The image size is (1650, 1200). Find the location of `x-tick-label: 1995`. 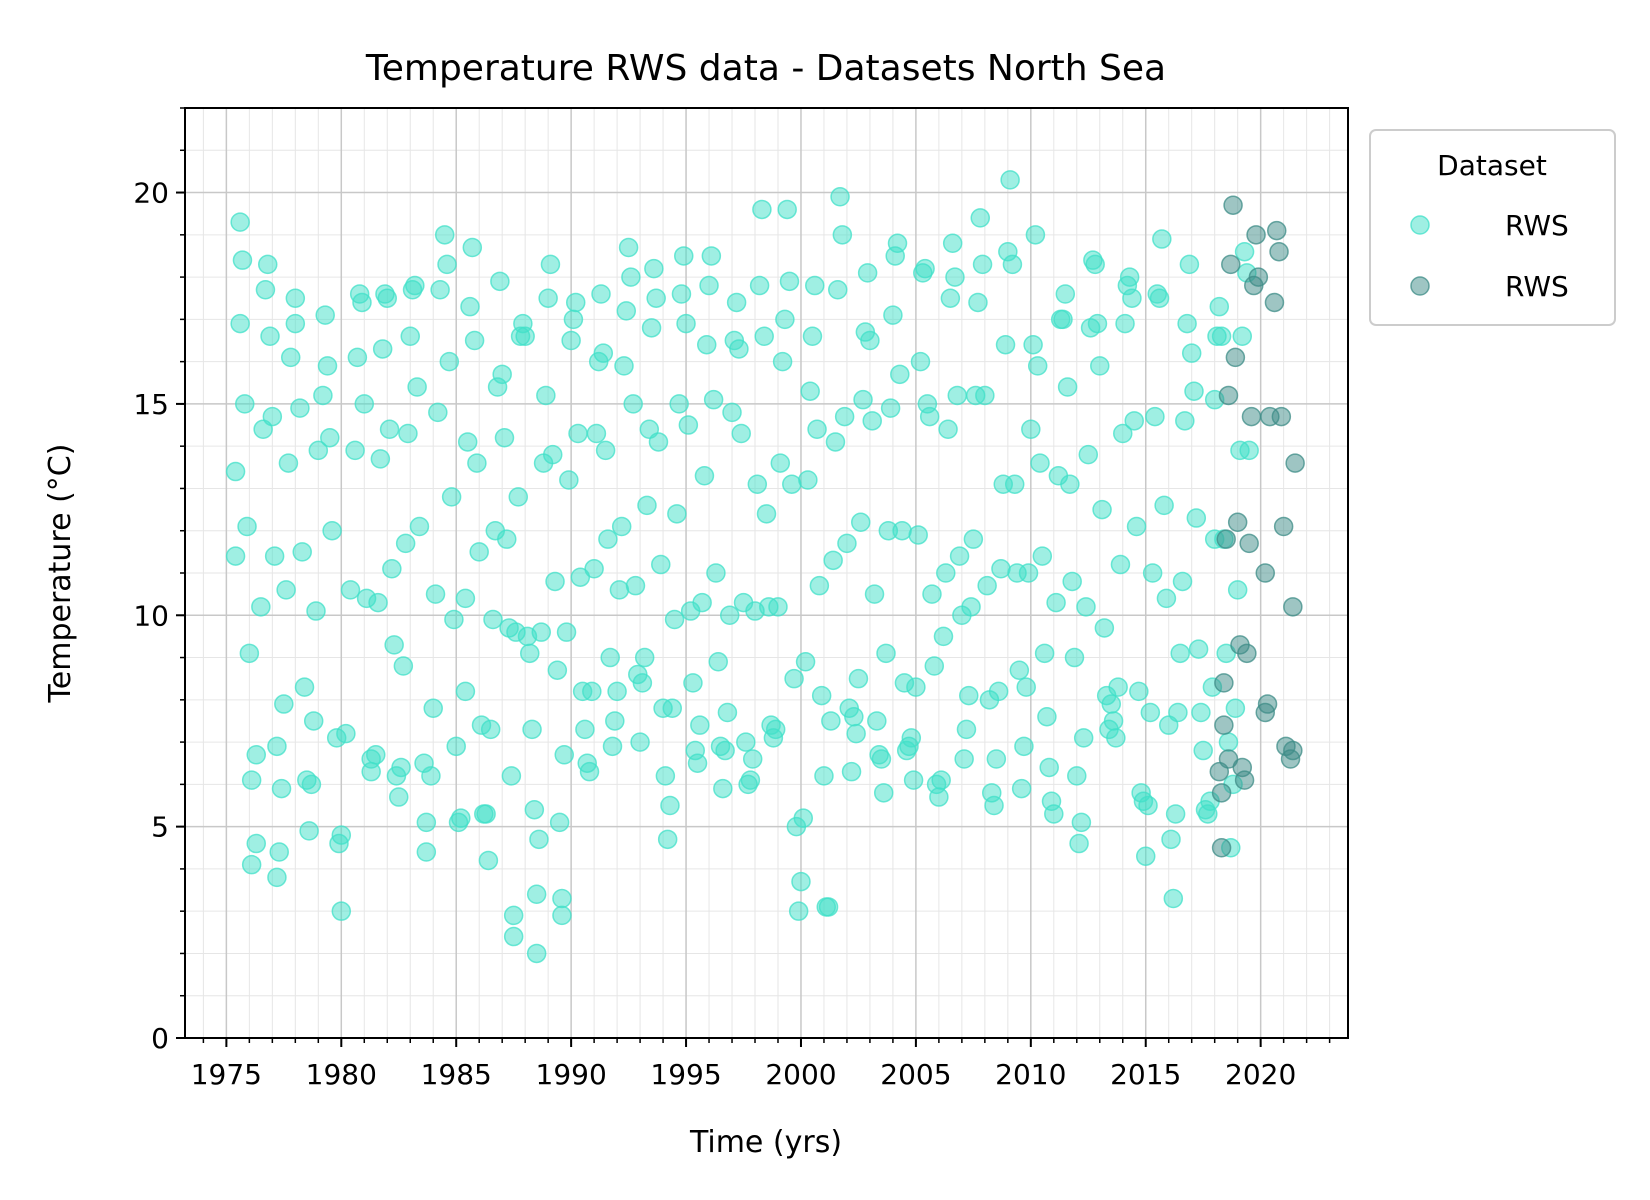

x-tick-label: 1995 is located at coordinates (685, 1074).